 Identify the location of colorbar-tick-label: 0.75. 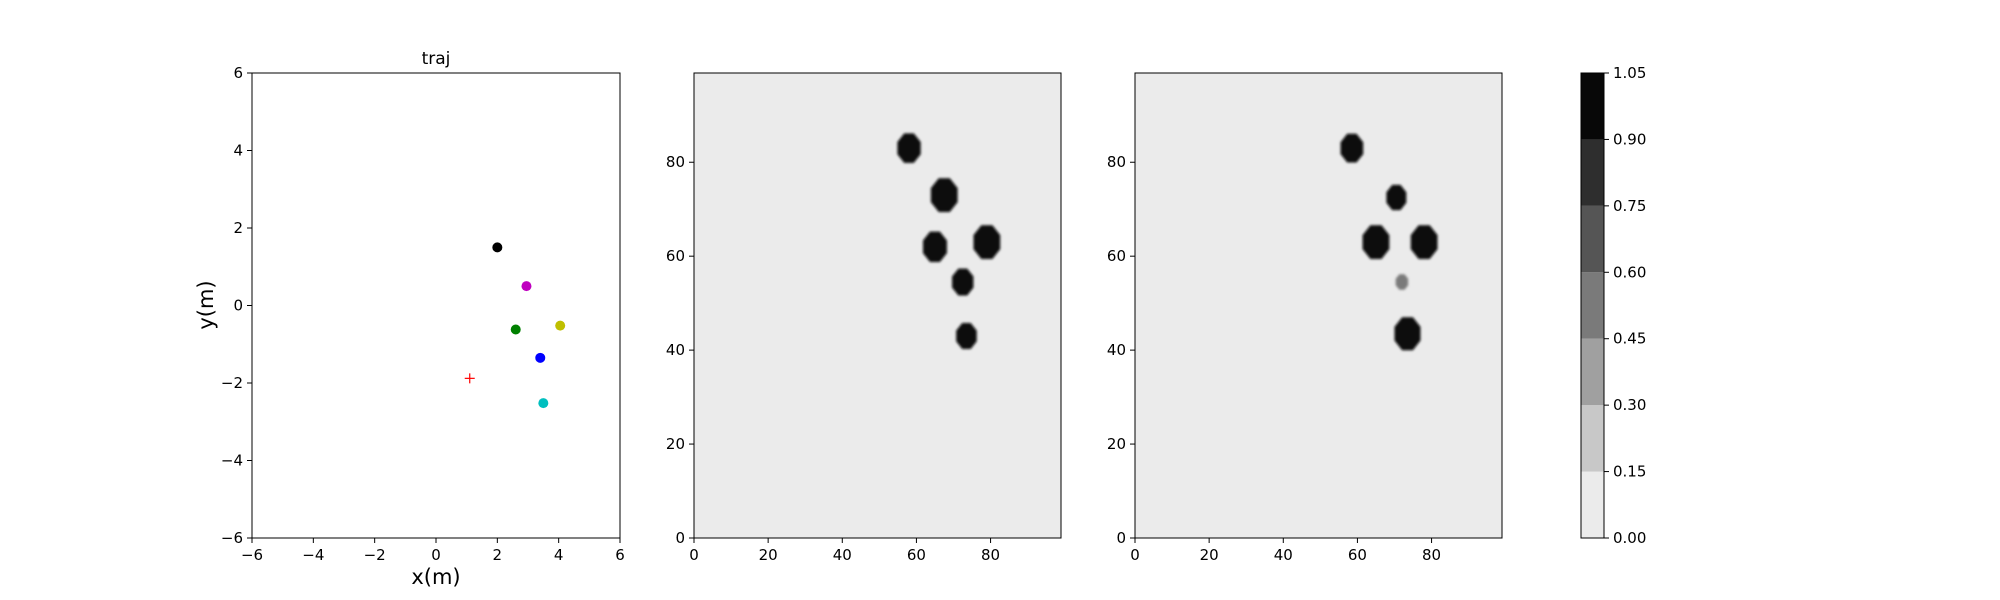
(1629, 206).